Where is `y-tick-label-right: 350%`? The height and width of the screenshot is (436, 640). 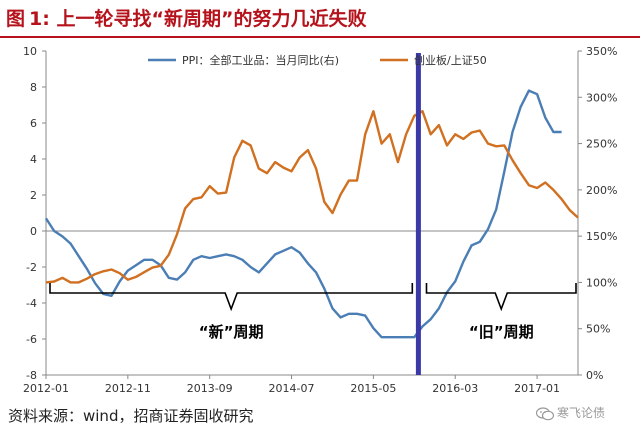 y-tick-label-right: 350% is located at coordinates (601, 51).